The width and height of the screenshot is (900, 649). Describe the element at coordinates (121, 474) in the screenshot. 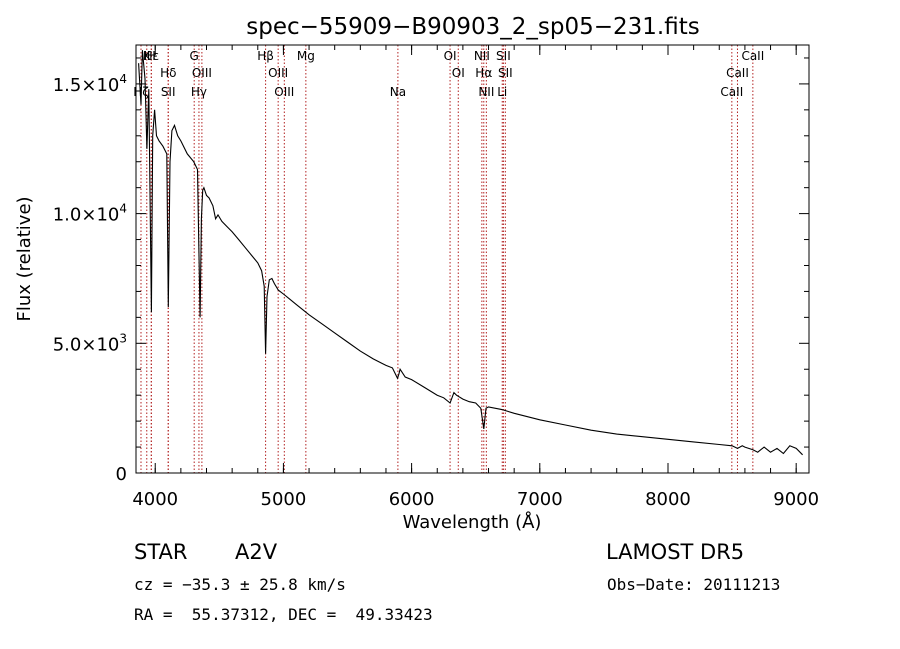

I see `y-tick-label: 0` at that location.